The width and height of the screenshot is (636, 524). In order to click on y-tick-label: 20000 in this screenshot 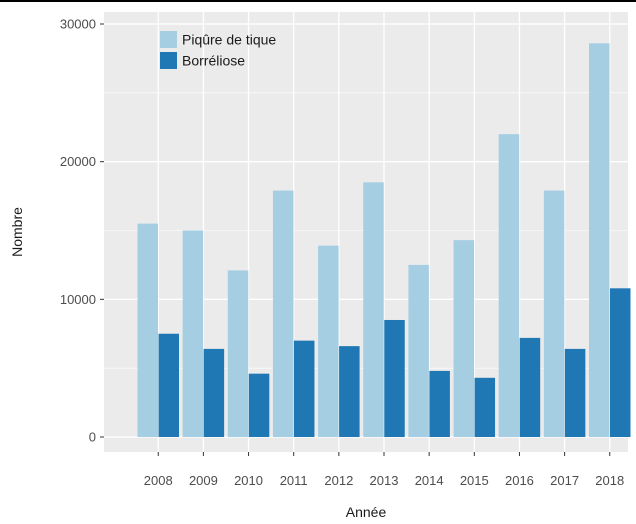, I will do `click(78, 161)`.